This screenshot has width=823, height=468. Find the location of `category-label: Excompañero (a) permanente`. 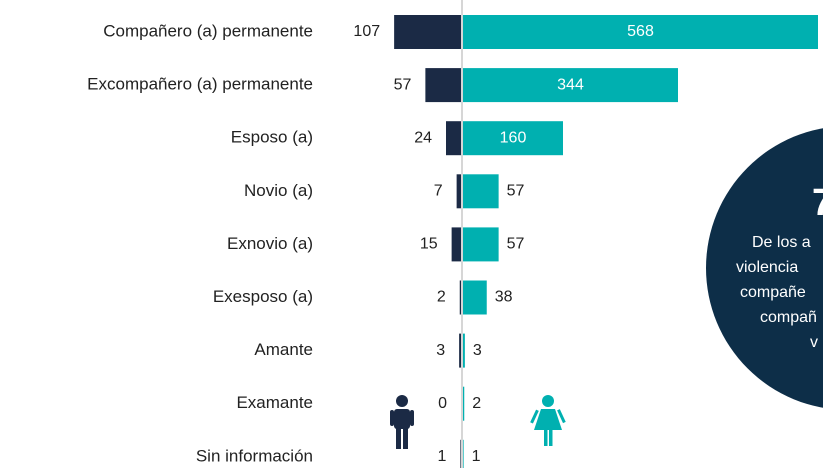

category-label: Excompañero (a) permanente is located at coordinates (200, 84).